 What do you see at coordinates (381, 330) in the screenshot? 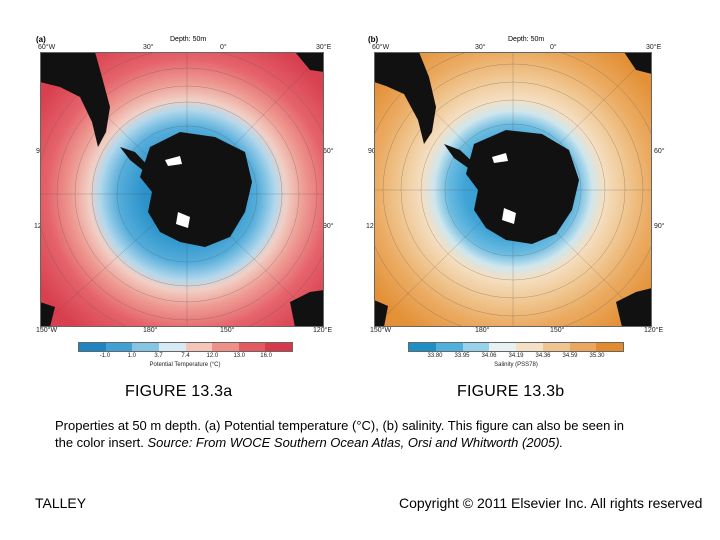
I see `panel-b-bottom-label: 150°W` at bounding box center [381, 330].